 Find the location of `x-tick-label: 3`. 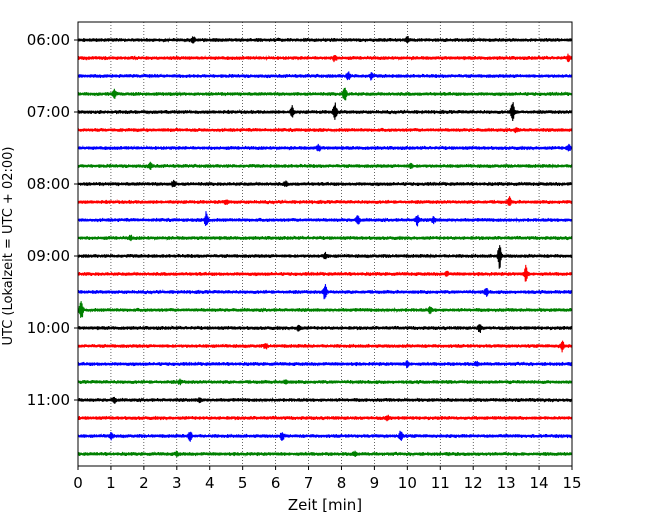

x-tick-label: 3 is located at coordinates (177, 483).